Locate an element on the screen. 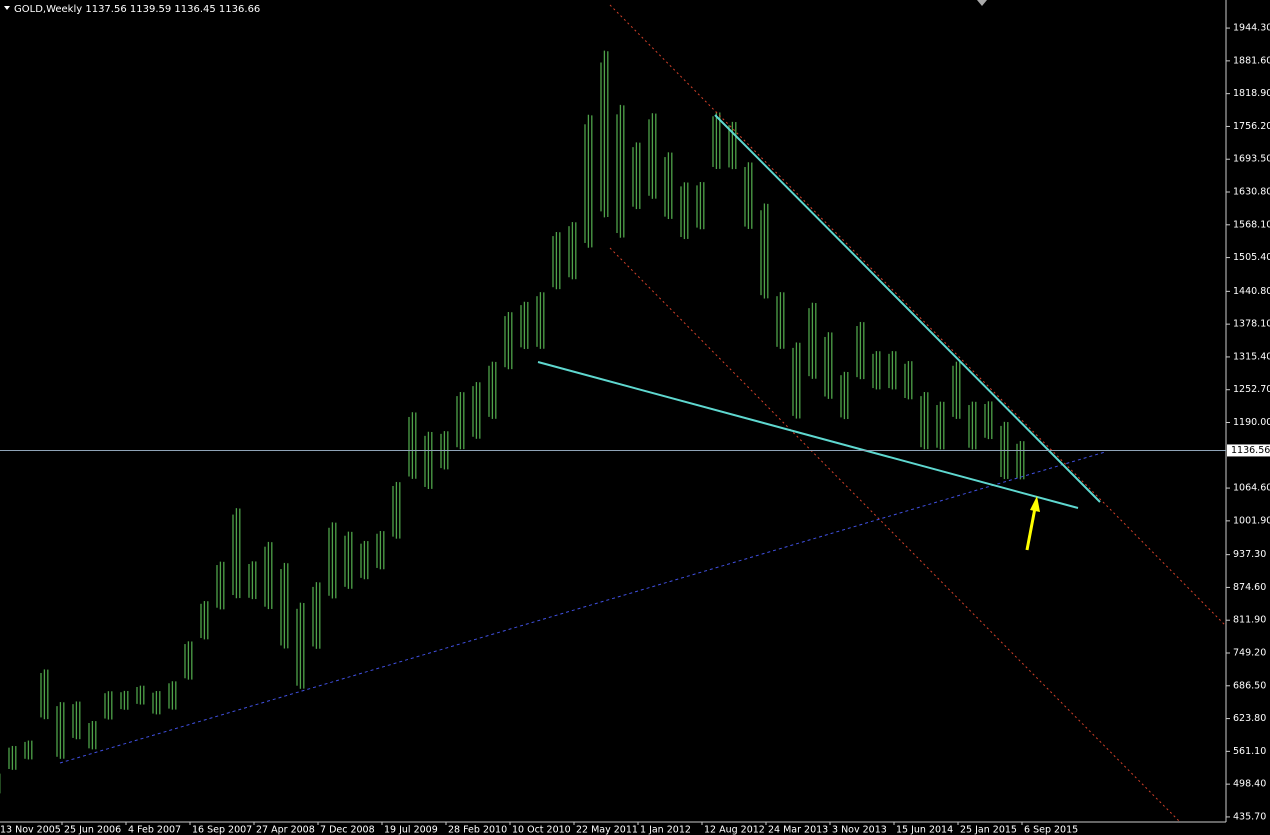  y-tick-label: 874.60 is located at coordinates (1249, 587).